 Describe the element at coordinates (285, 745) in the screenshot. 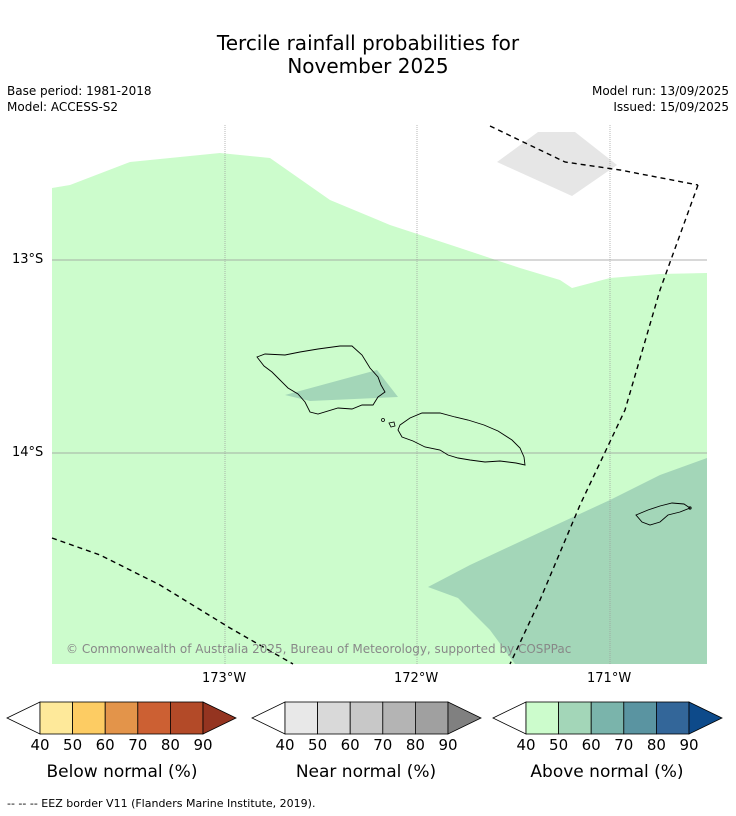

I see `colorbar-near-normal-tick-40: 40` at that location.